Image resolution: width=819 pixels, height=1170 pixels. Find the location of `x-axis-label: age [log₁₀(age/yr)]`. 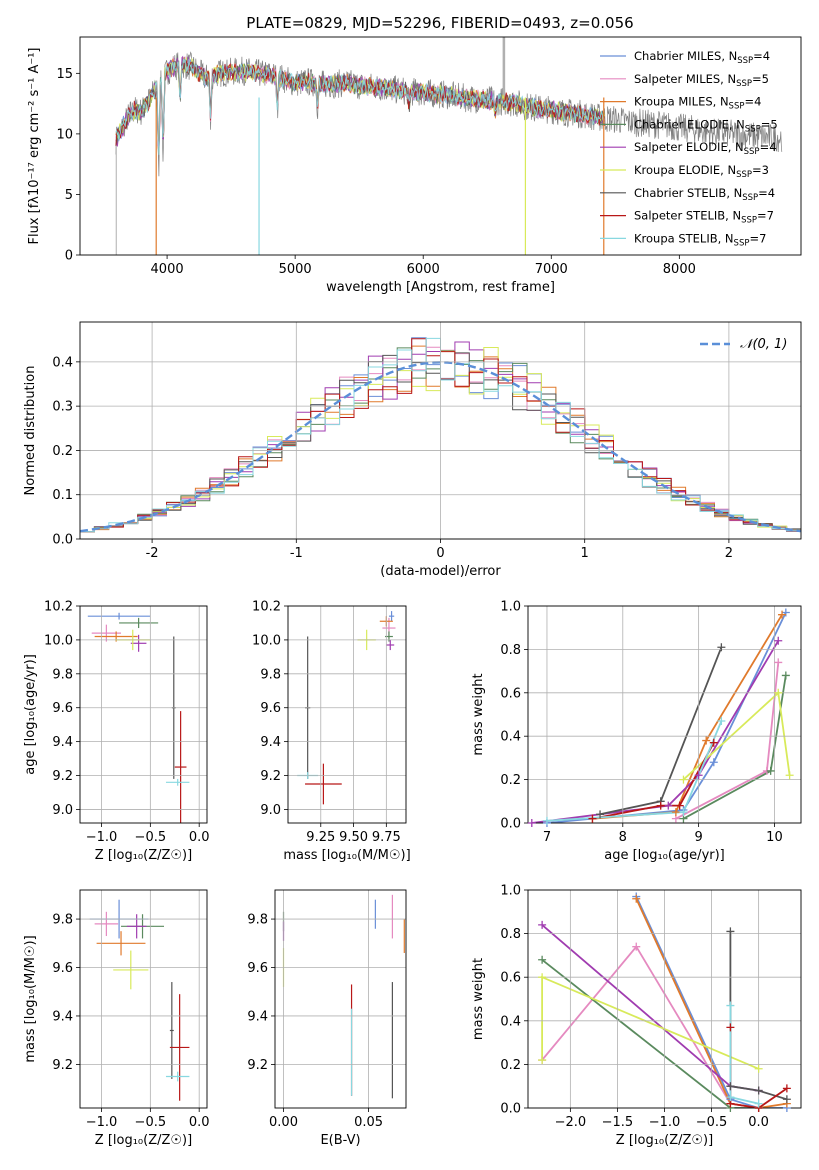

x-axis-label: age [log₁₀(age/yr)] is located at coordinates (664, 855).